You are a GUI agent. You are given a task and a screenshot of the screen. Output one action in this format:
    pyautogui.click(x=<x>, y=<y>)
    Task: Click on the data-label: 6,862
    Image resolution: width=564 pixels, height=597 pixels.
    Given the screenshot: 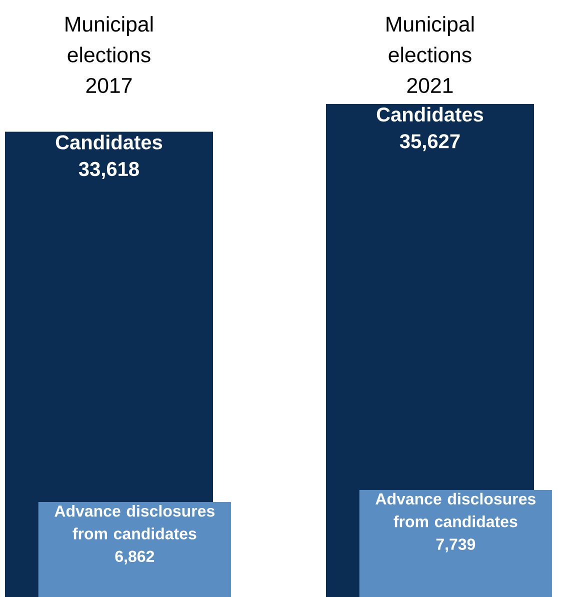 What is the action you would take?
    pyautogui.click(x=134, y=557)
    